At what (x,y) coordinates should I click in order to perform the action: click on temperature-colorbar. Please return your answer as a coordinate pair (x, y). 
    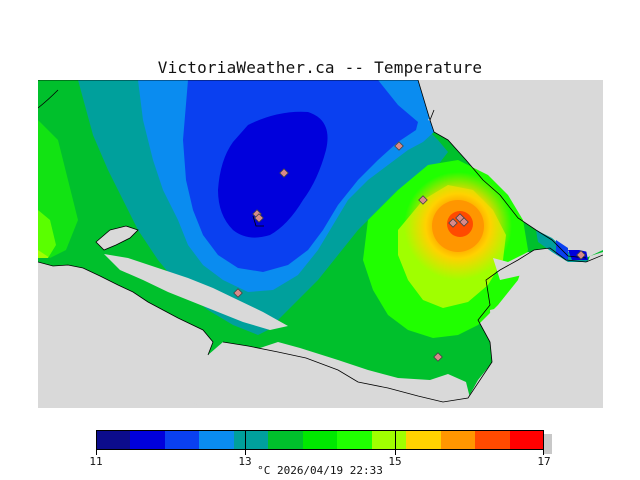
    Looking at the image, I should click on (320, 440).